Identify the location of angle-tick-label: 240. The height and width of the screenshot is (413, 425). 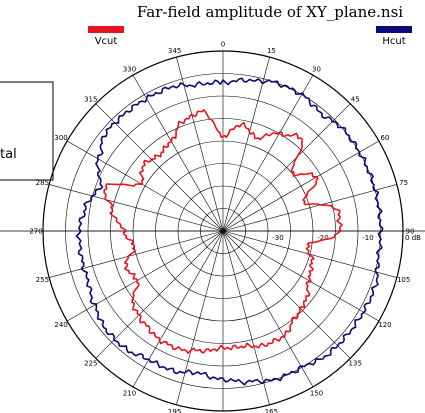
(60, 325).